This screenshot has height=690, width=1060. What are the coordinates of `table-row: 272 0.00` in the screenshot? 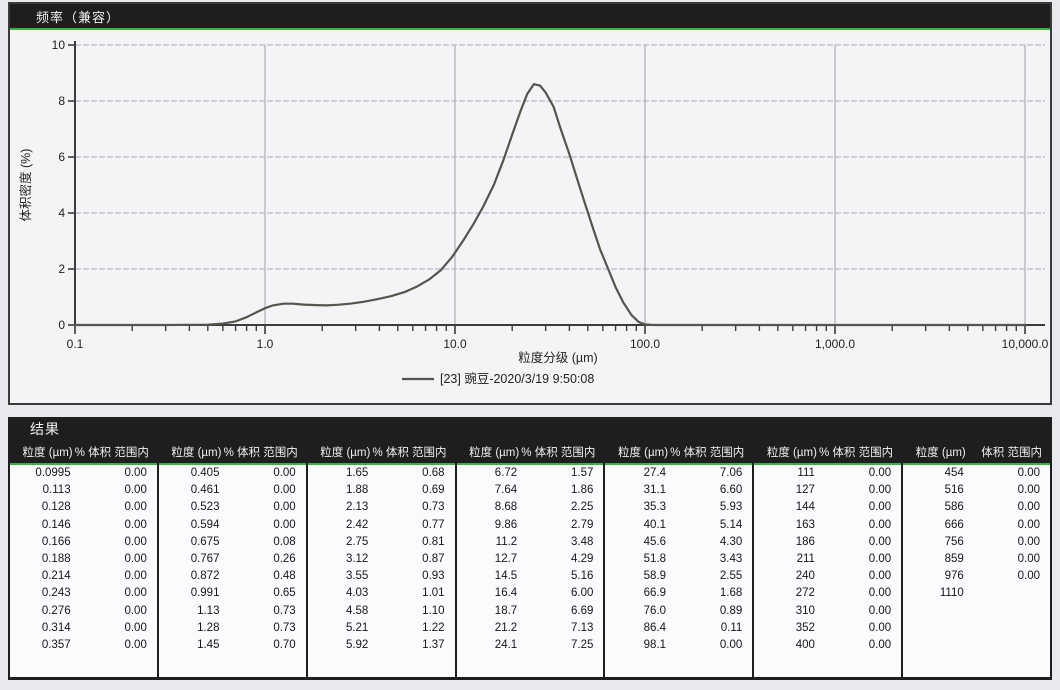 It's located at (827, 593).